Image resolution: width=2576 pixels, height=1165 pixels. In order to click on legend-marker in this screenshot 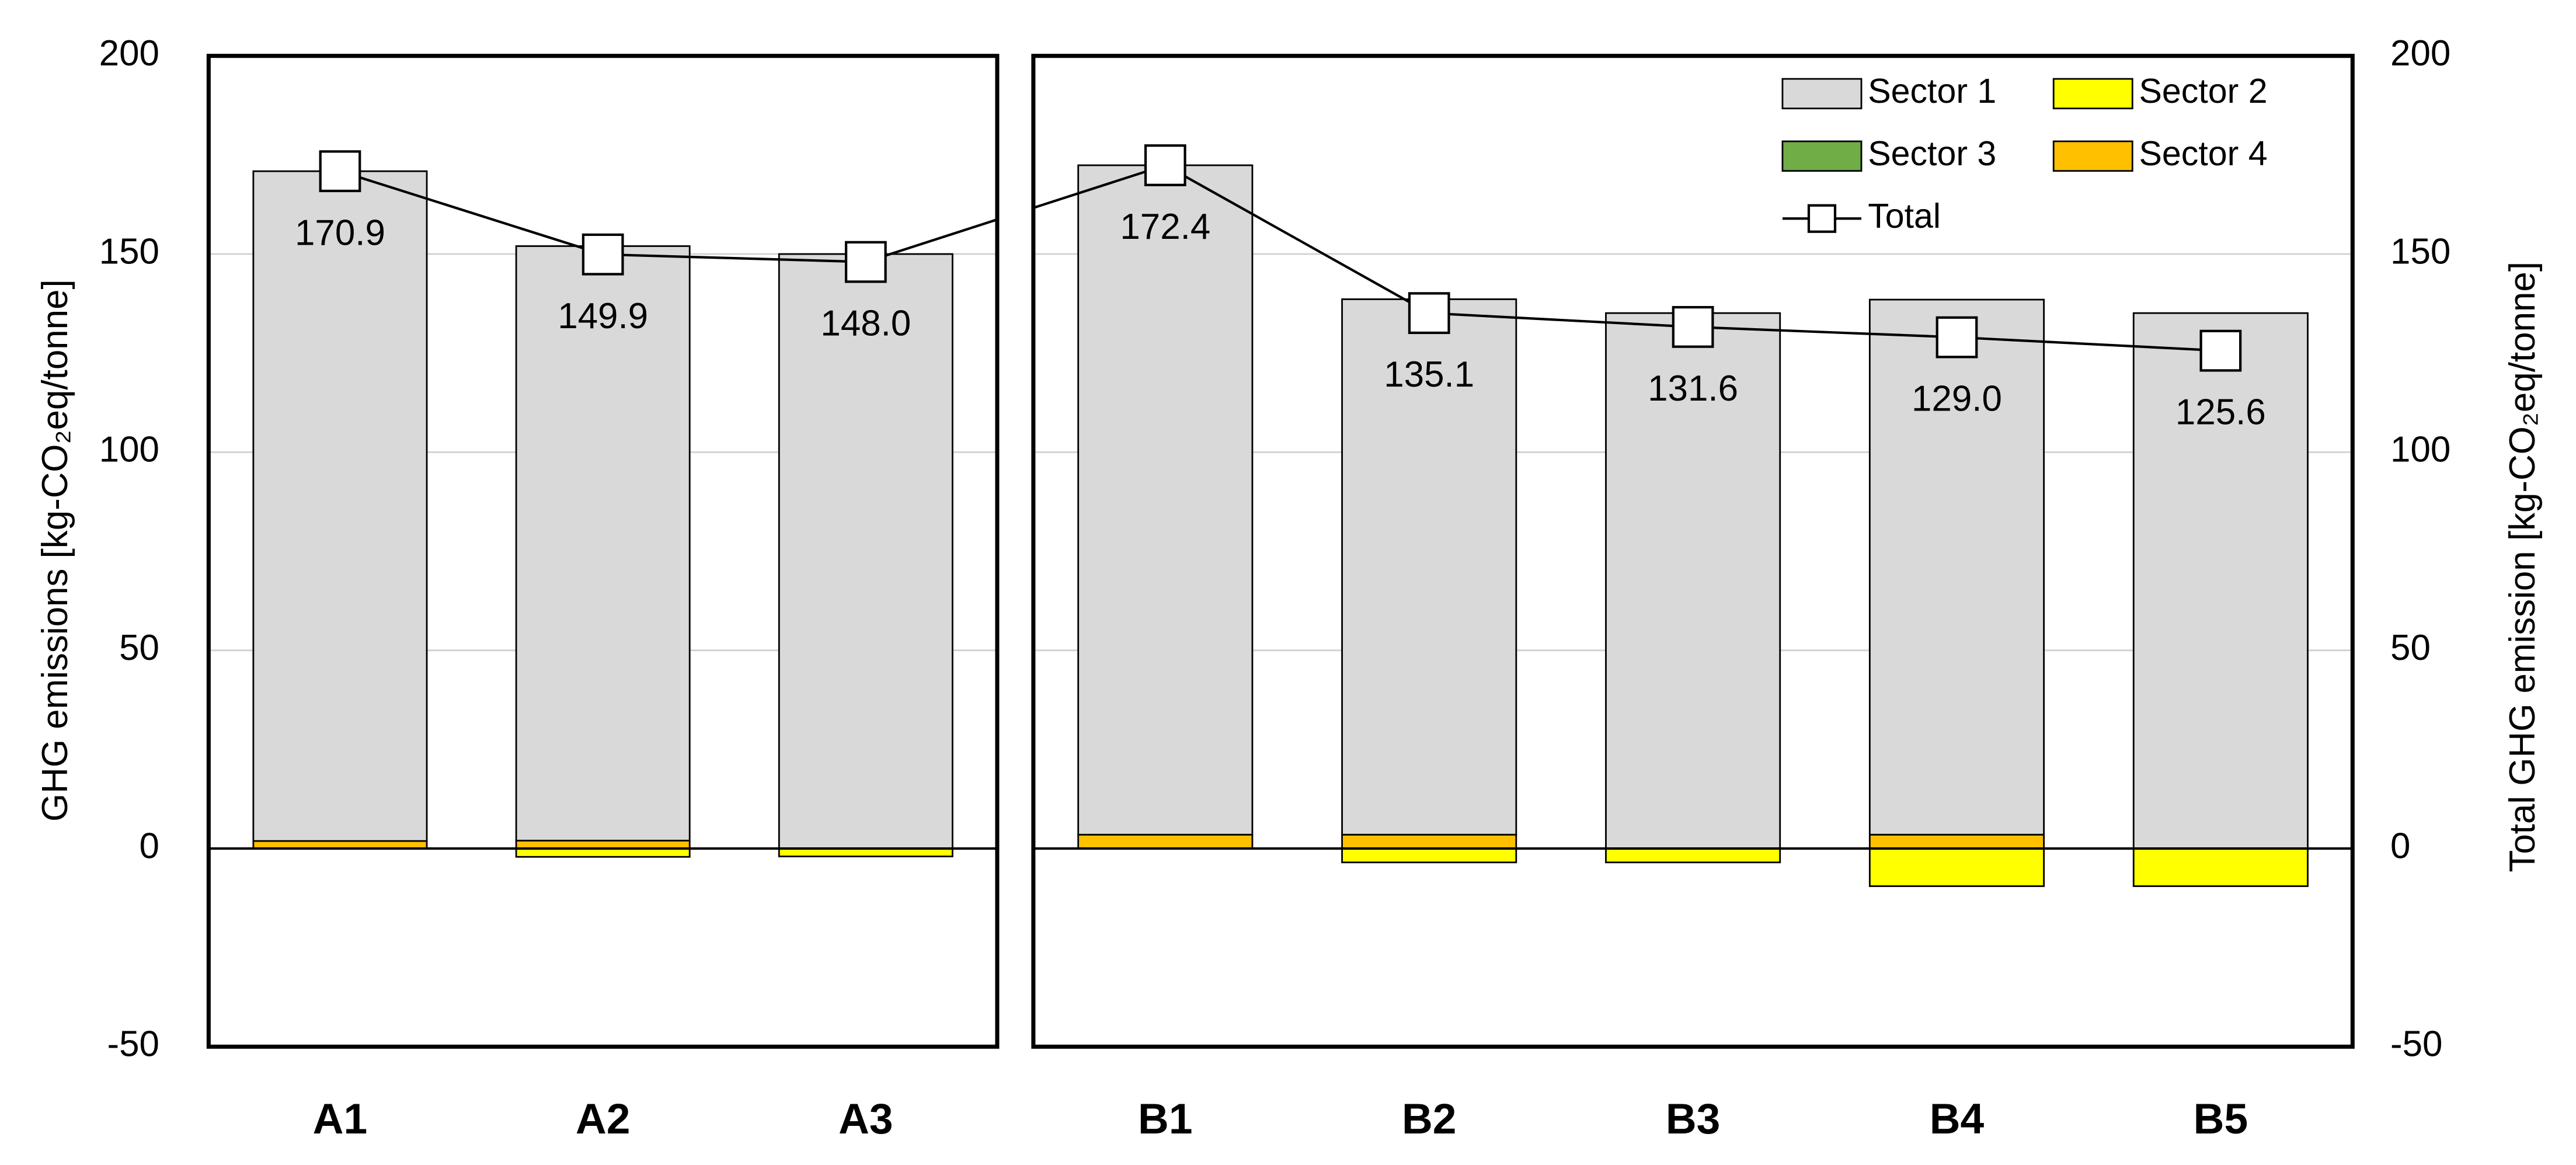, I will do `click(1822, 218)`.